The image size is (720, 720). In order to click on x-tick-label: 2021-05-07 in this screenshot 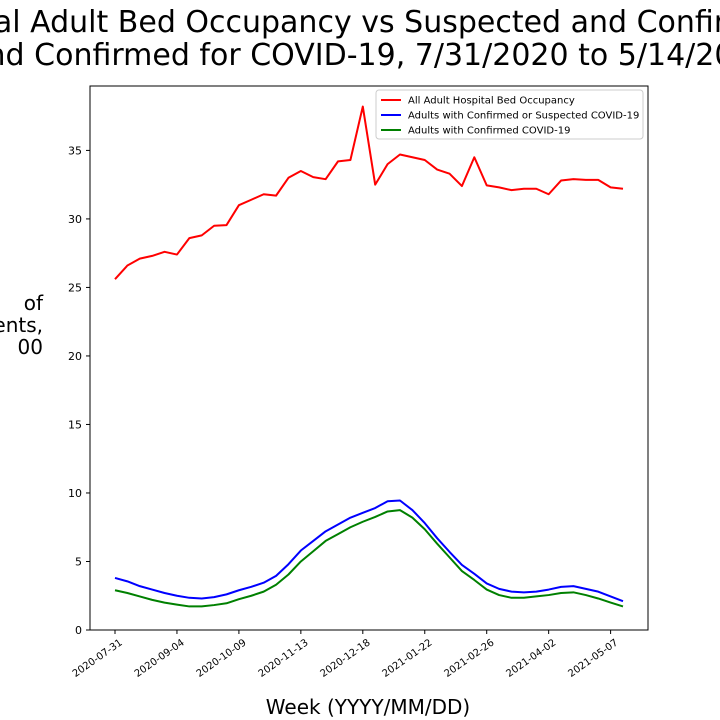, I will do `click(593, 658)`.